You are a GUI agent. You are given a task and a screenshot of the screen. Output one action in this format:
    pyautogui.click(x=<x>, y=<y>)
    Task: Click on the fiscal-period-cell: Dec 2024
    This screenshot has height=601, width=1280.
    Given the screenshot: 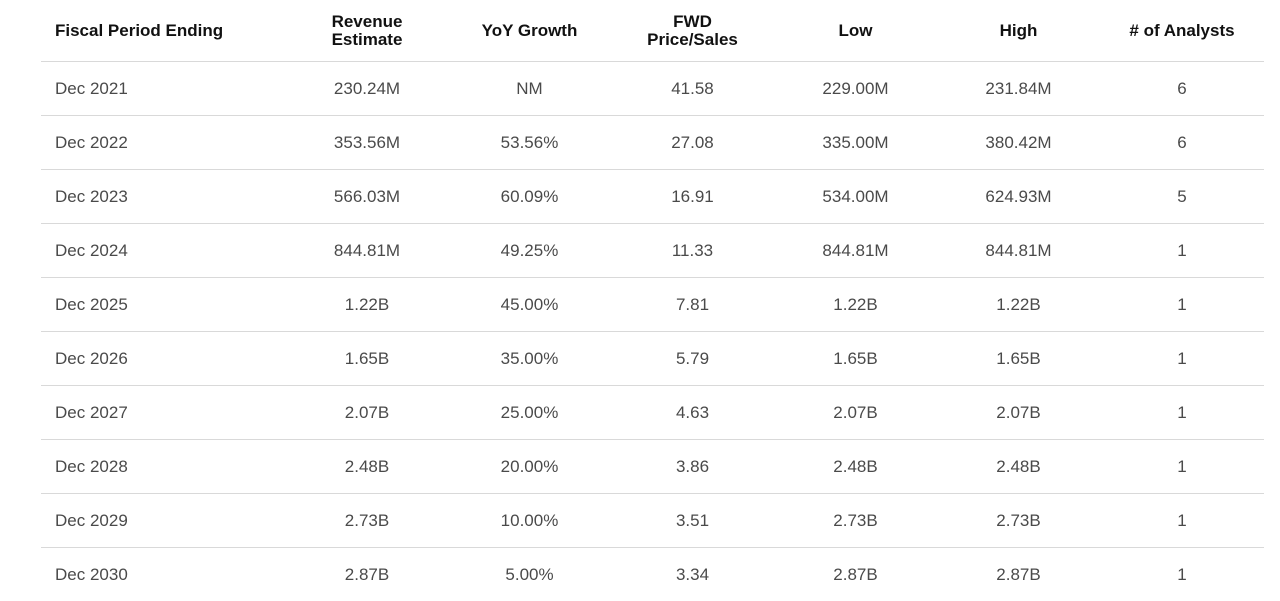 What is the action you would take?
    pyautogui.click(x=163, y=250)
    